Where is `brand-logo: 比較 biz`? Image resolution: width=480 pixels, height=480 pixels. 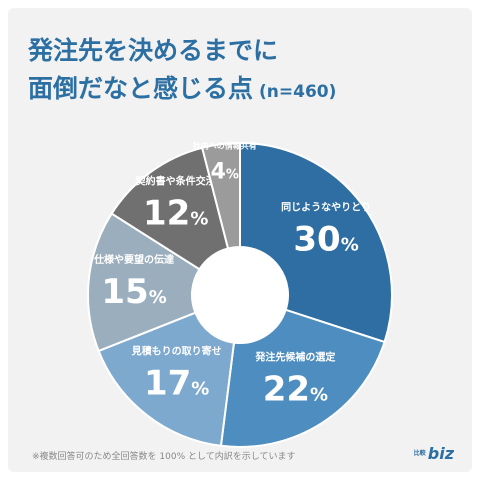
brand-logo: 比較 biz is located at coordinates (434, 453).